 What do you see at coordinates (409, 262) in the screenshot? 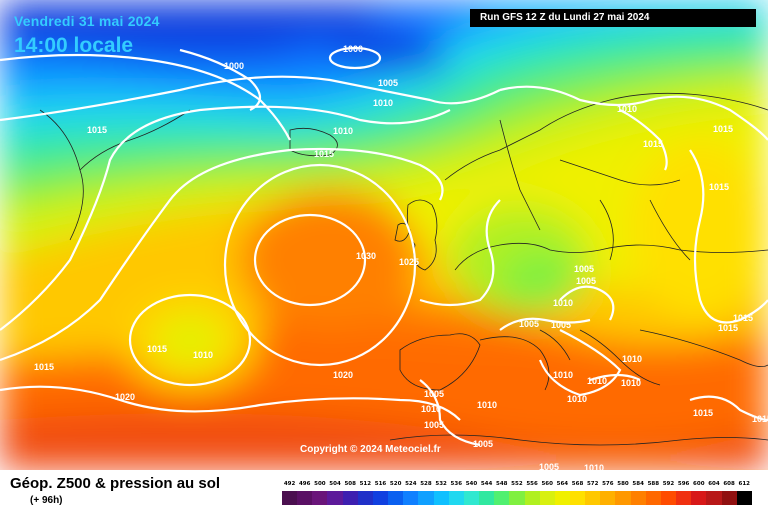
I see `isobar-label: 1025` at bounding box center [409, 262].